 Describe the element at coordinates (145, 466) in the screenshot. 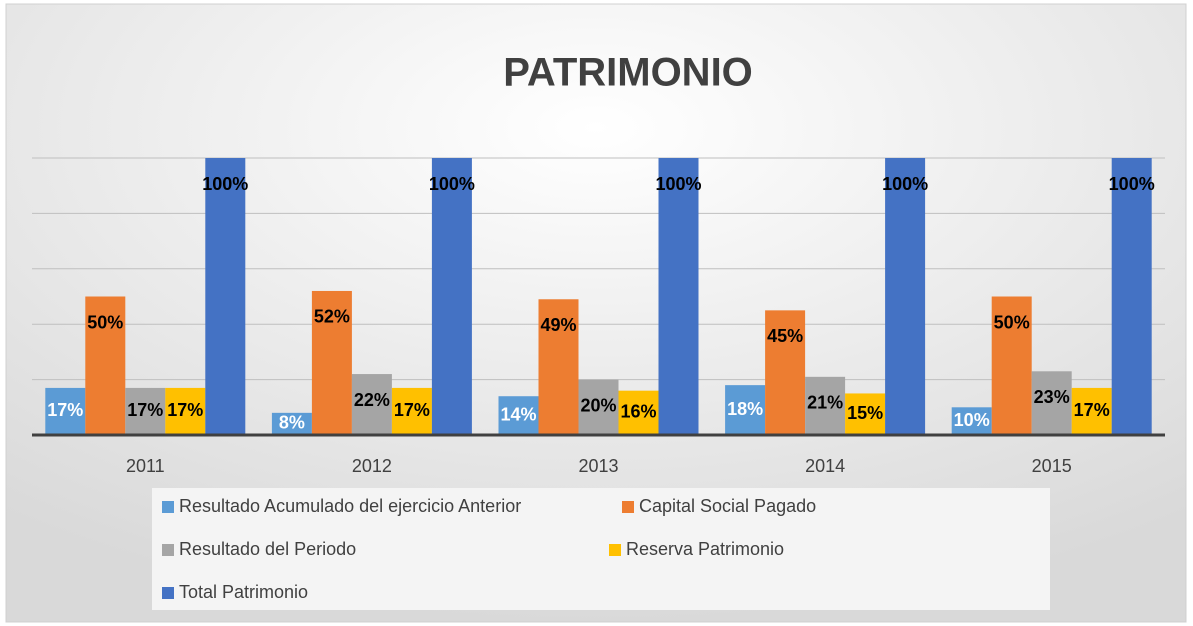

I see `x-tick-label: 2011` at that location.